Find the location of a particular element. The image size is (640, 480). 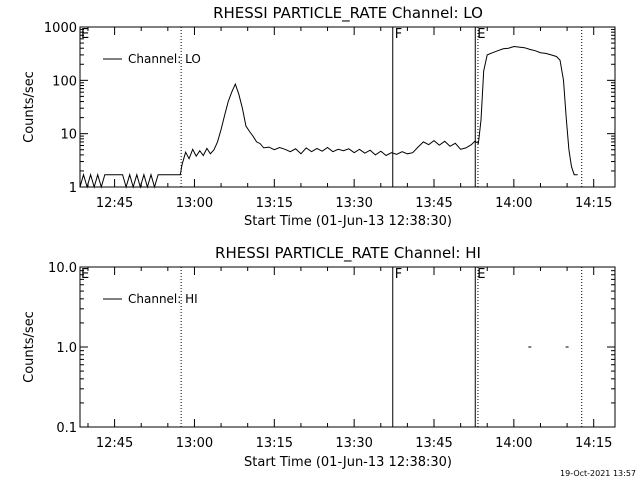

legend: Channel: LO is located at coordinates (152, 59).